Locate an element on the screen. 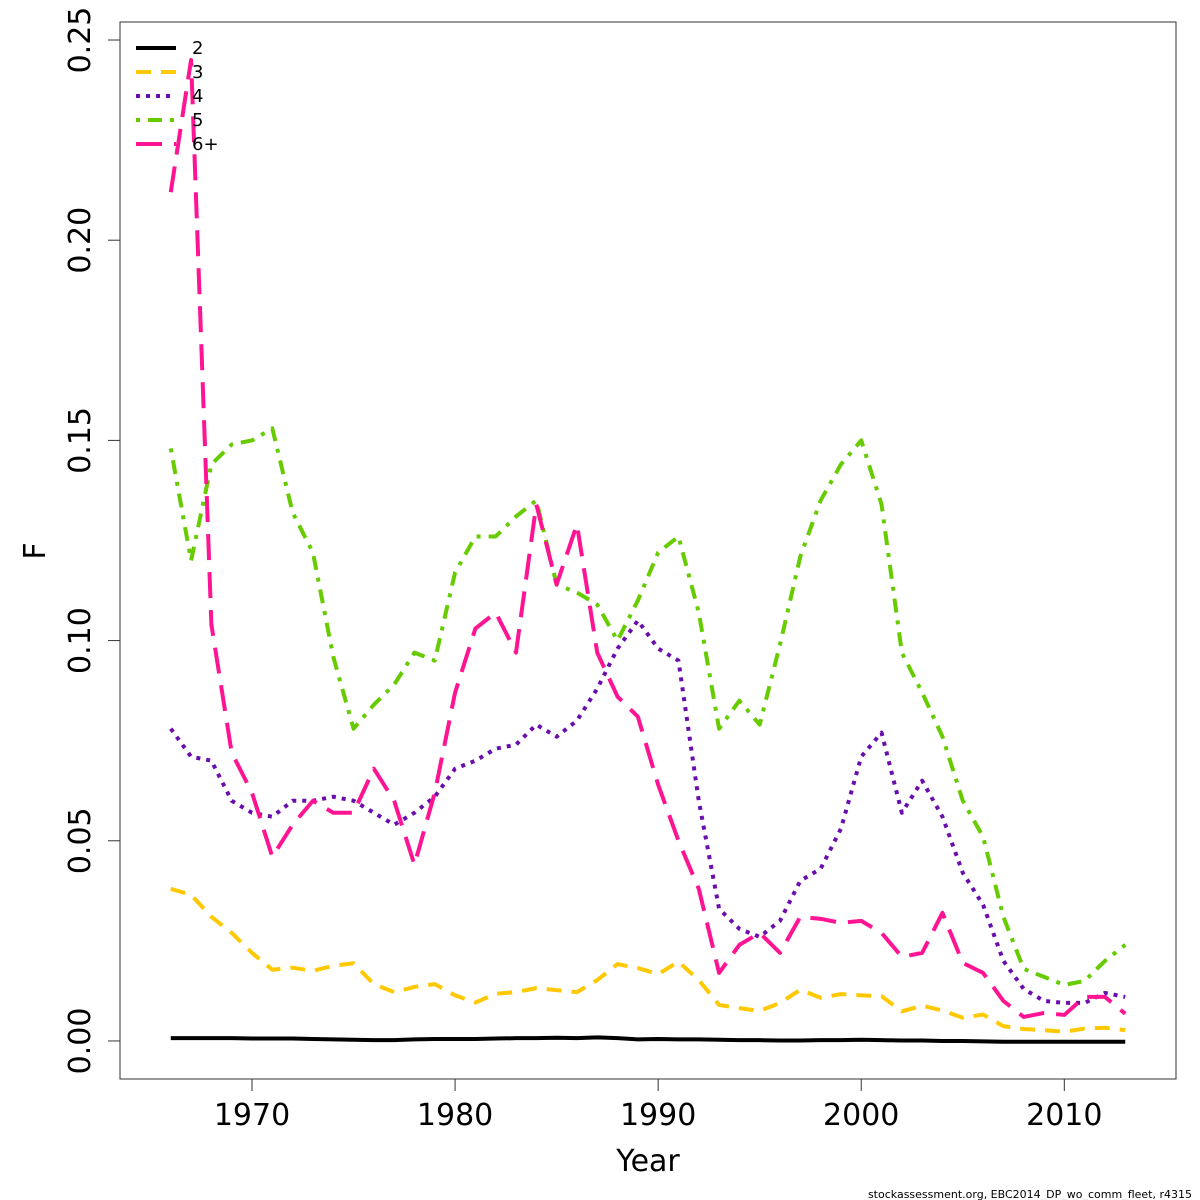 Image resolution: width=1200 pixels, height=1200 pixels. x-tick-label: 2000 is located at coordinates (861, 1115).